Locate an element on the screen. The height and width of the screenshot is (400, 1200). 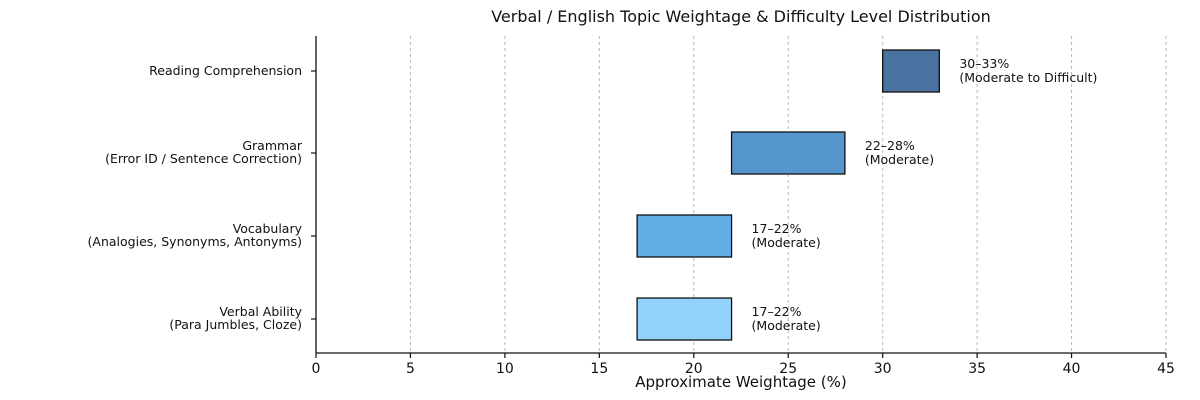
x-tick-label: 35 is located at coordinates (977, 369).